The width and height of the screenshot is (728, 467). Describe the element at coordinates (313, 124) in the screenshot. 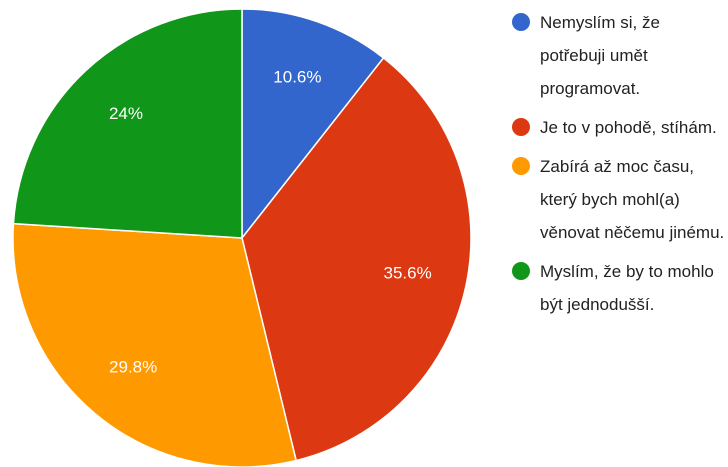

I see `slice` at that location.